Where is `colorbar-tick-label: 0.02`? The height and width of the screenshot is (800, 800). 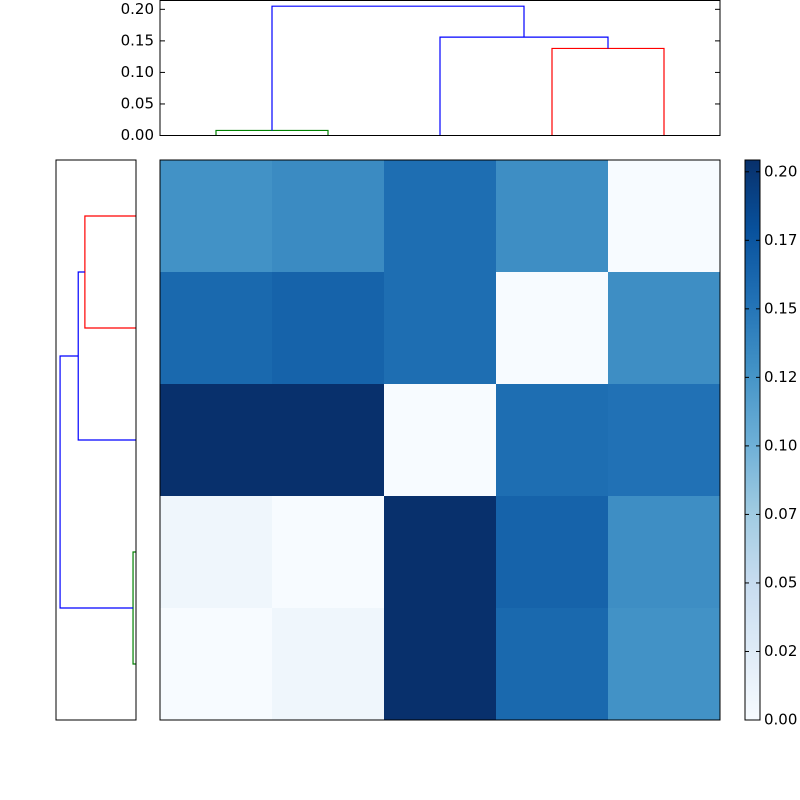
colorbar-tick-label: 0.02 is located at coordinates (780, 651).